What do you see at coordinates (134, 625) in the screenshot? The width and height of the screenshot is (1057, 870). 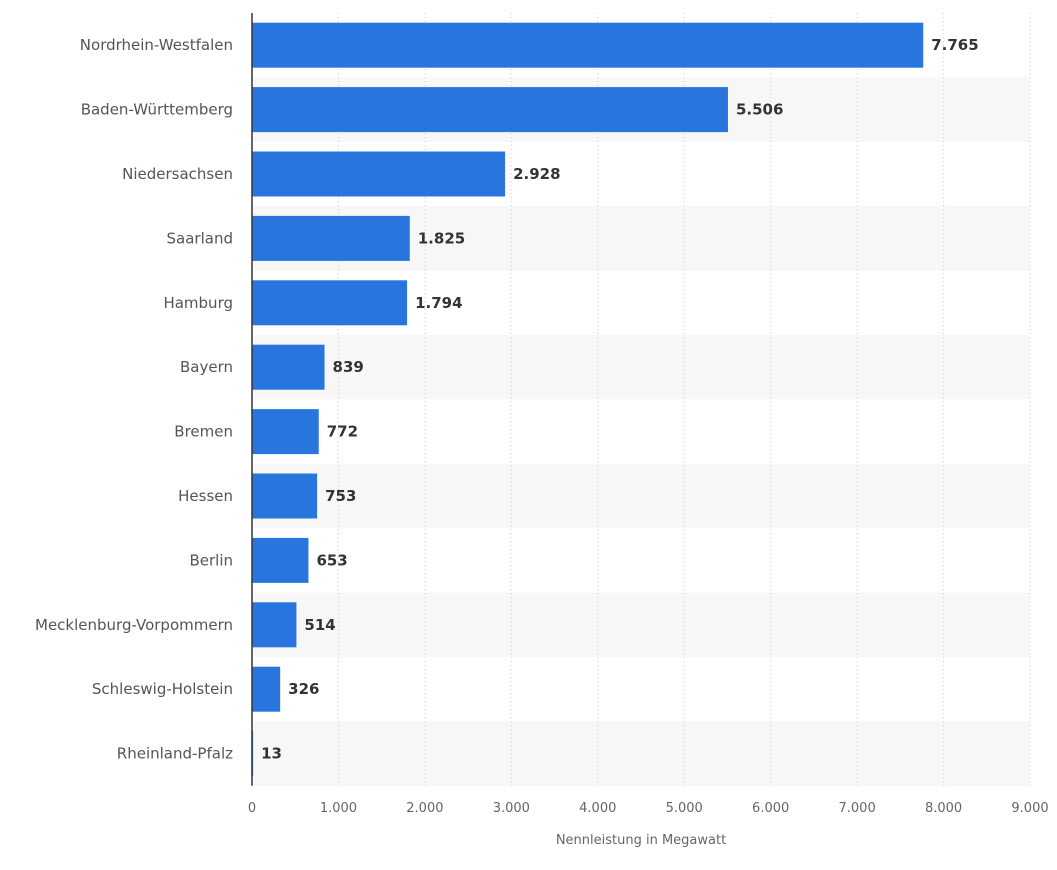 I see `category-label: Mecklenburg-Vorpommern` at bounding box center [134, 625].